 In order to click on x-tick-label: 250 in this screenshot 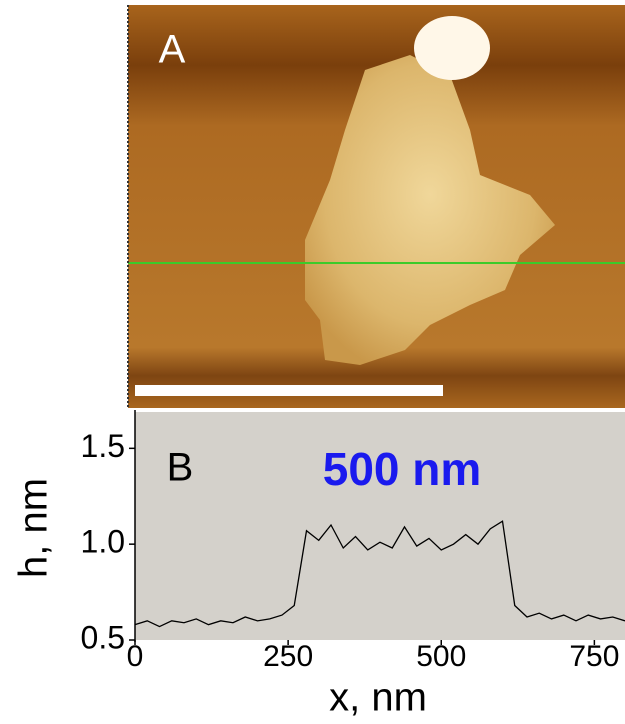, I will do `click(288, 656)`.